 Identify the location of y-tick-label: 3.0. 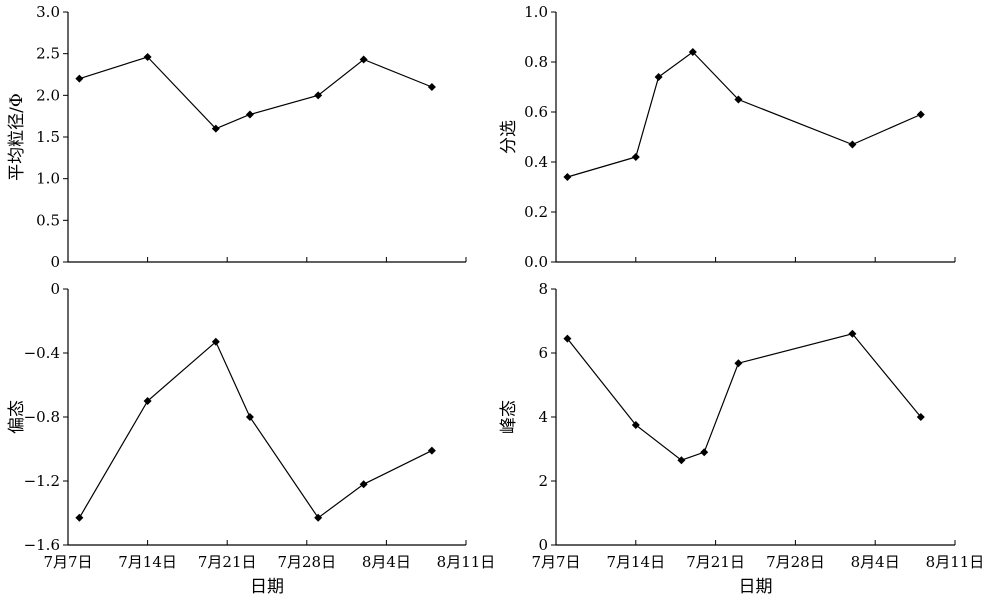
(48, 12).